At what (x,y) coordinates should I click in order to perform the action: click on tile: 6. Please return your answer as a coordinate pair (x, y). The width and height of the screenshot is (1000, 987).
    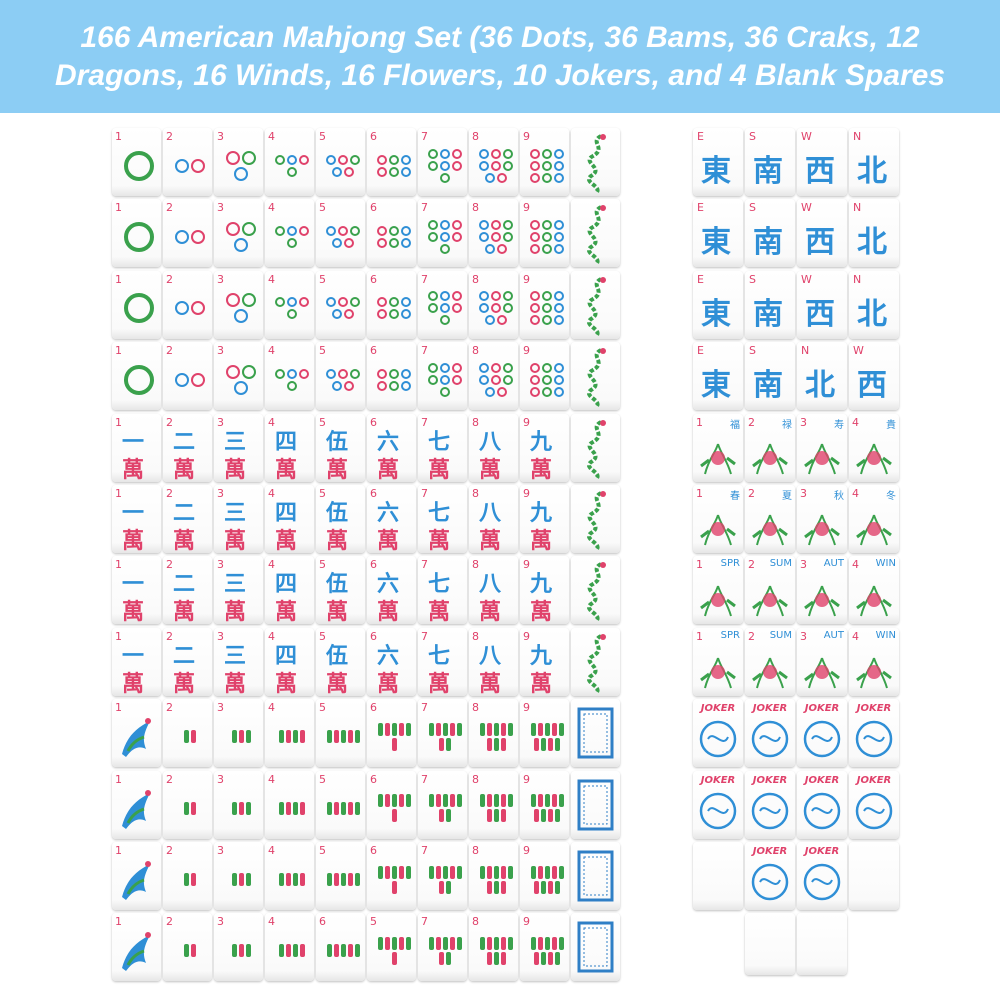
    Looking at the image, I should click on (391, 162).